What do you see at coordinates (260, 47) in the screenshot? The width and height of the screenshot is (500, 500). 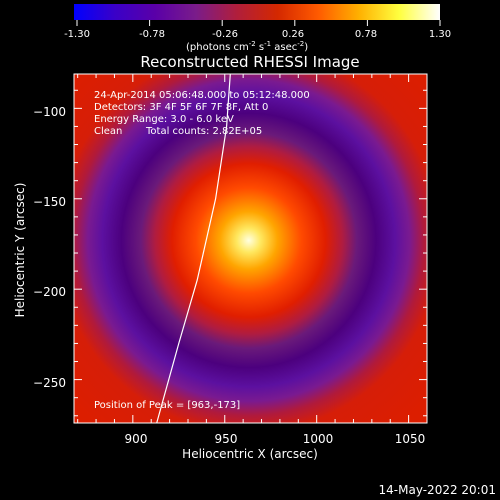 I see `units-part: s` at bounding box center [260, 47].